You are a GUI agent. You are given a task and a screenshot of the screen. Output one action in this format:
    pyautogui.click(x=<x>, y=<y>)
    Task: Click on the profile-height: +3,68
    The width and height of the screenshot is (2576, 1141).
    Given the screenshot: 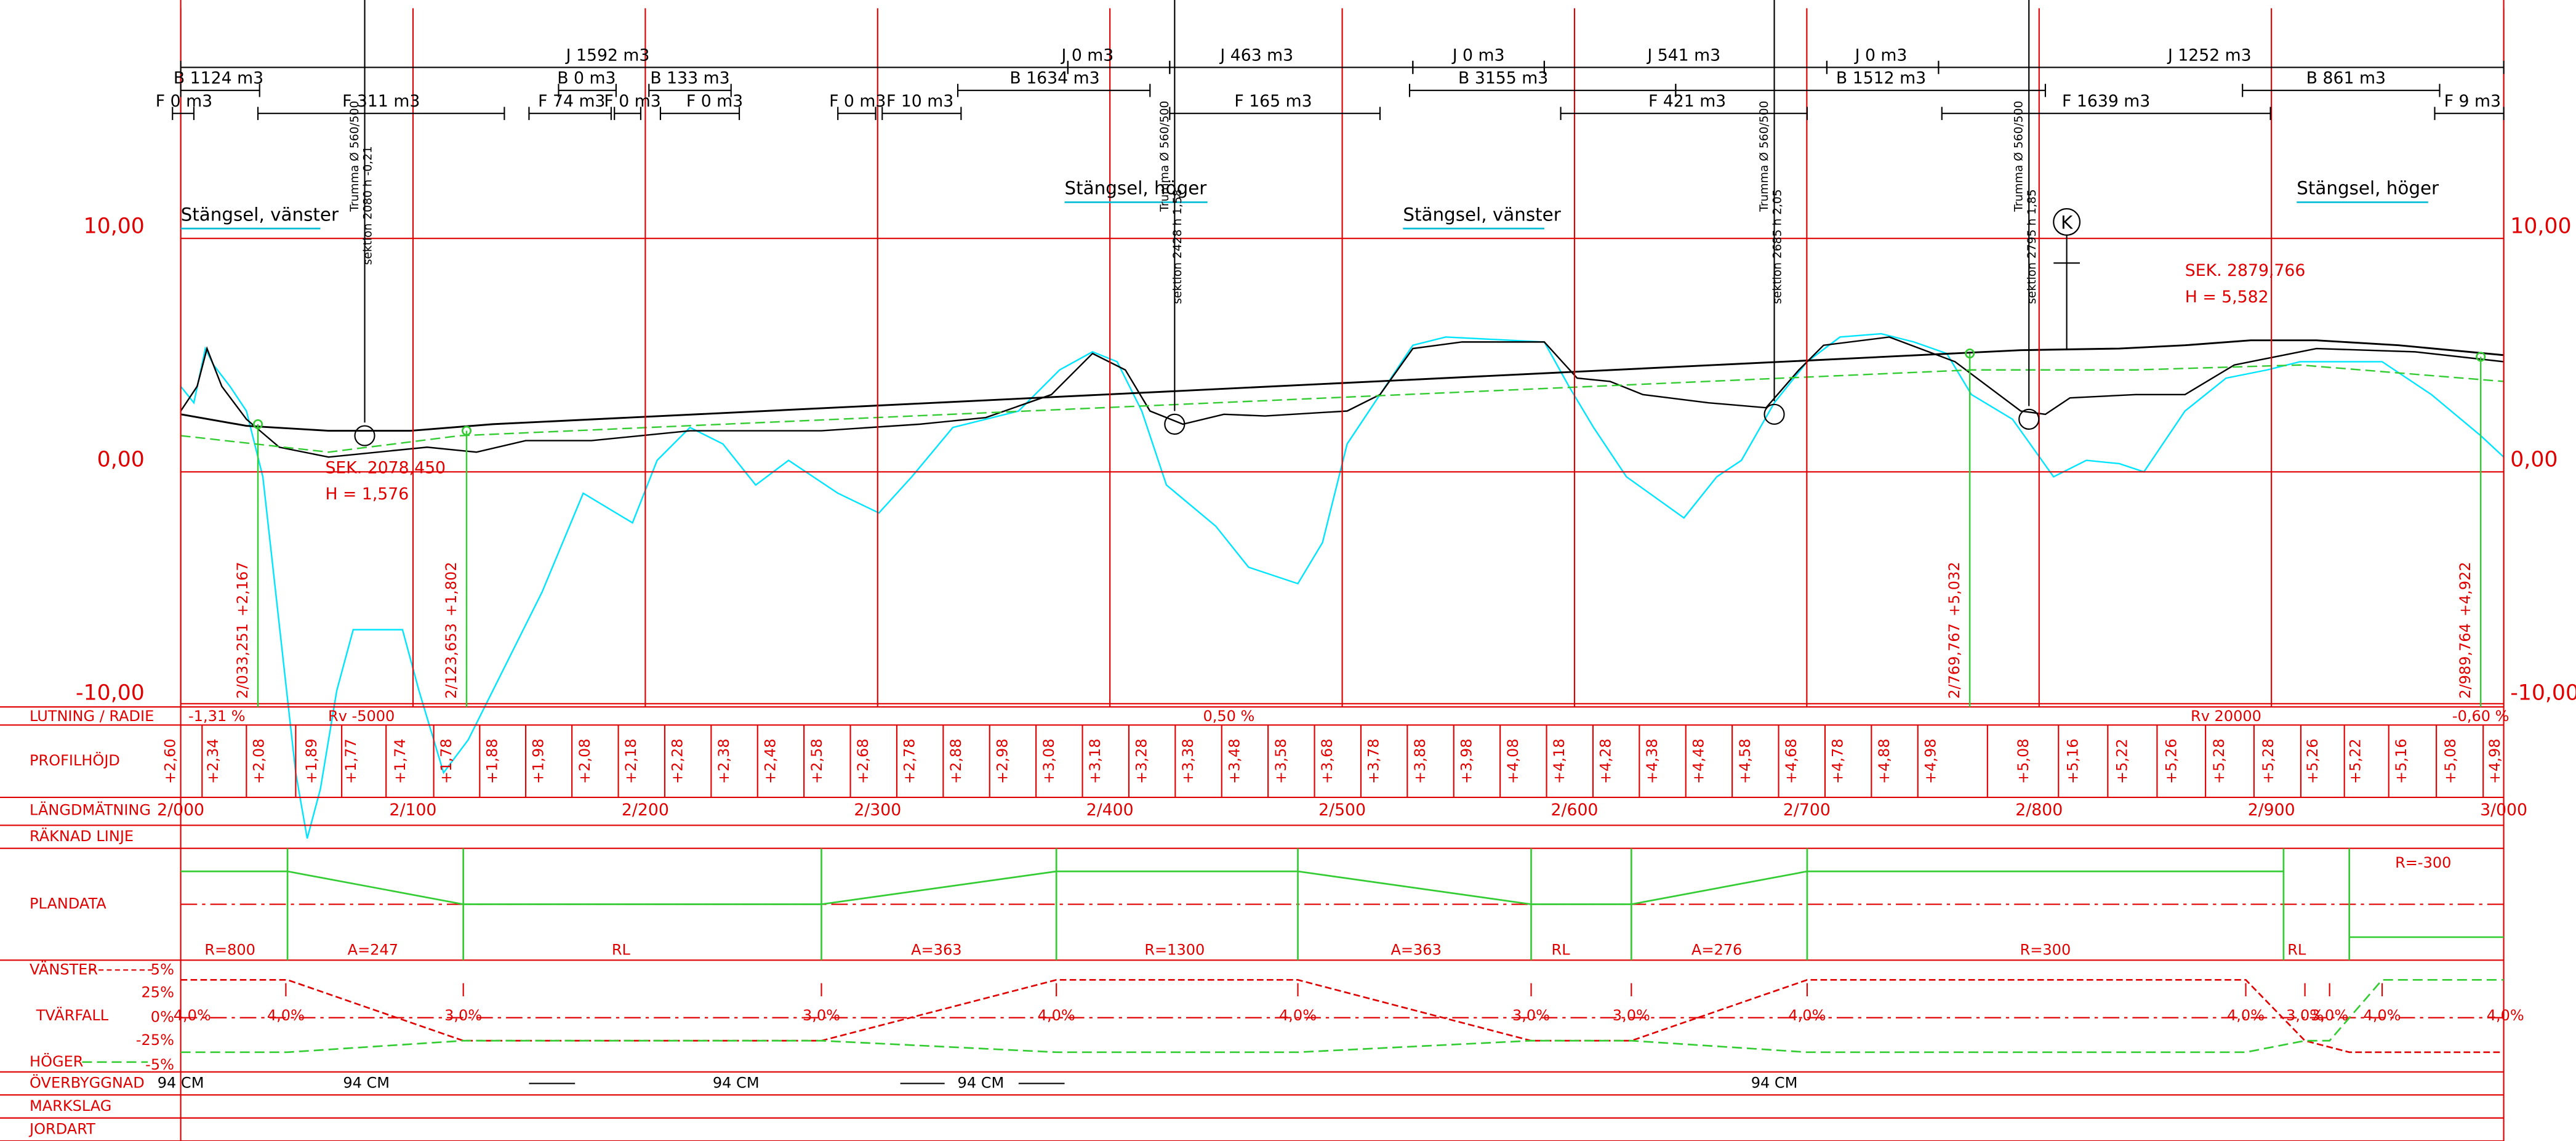 What is the action you would take?
    pyautogui.click(x=1327, y=761)
    